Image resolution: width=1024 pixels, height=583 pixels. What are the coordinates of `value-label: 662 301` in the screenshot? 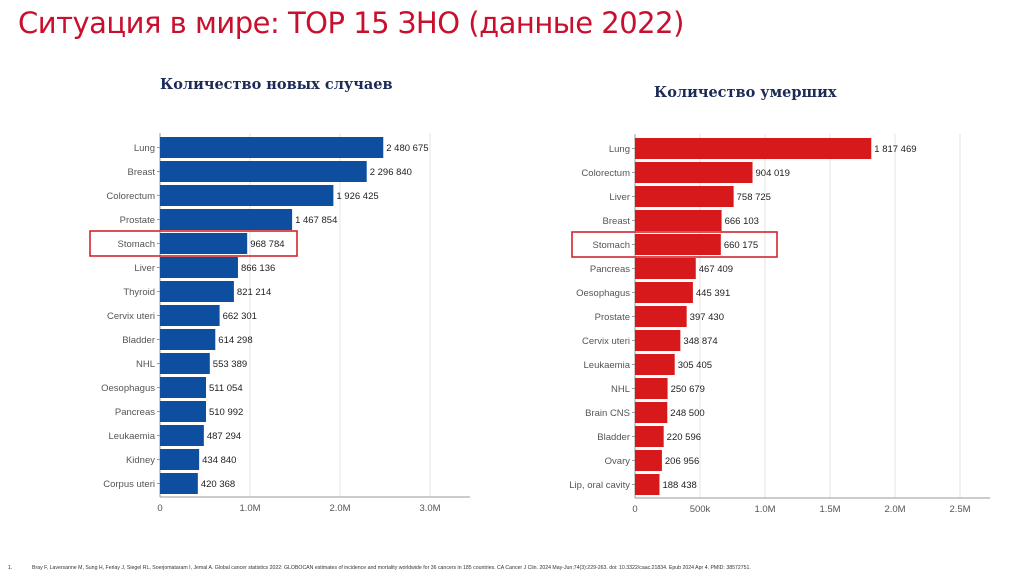 It's located at (240, 316).